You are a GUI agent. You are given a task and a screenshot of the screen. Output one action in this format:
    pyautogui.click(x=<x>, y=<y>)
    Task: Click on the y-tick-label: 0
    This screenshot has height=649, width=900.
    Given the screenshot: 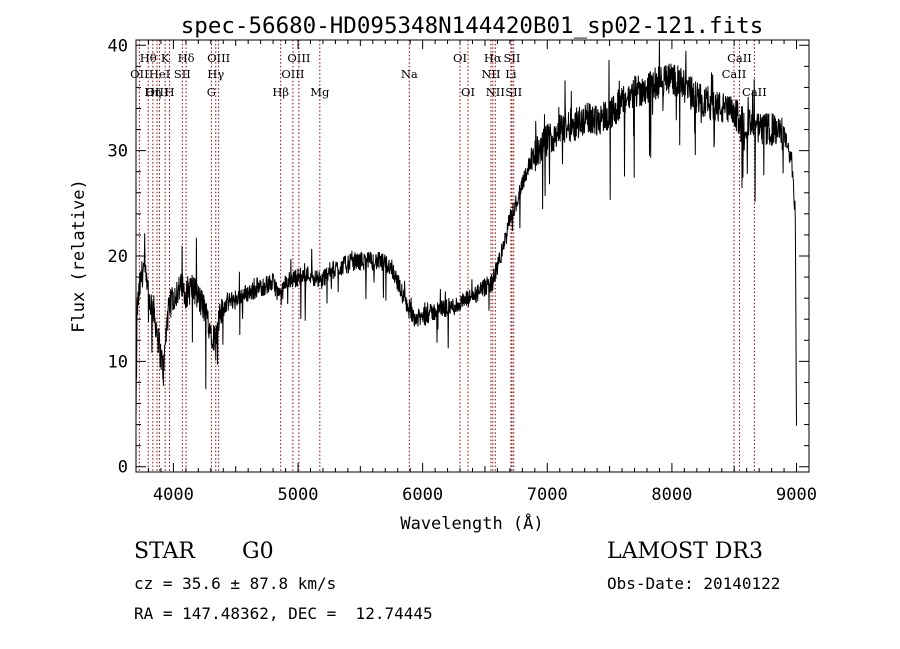 What is the action you would take?
    pyautogui.click(x=123, y=468)
    